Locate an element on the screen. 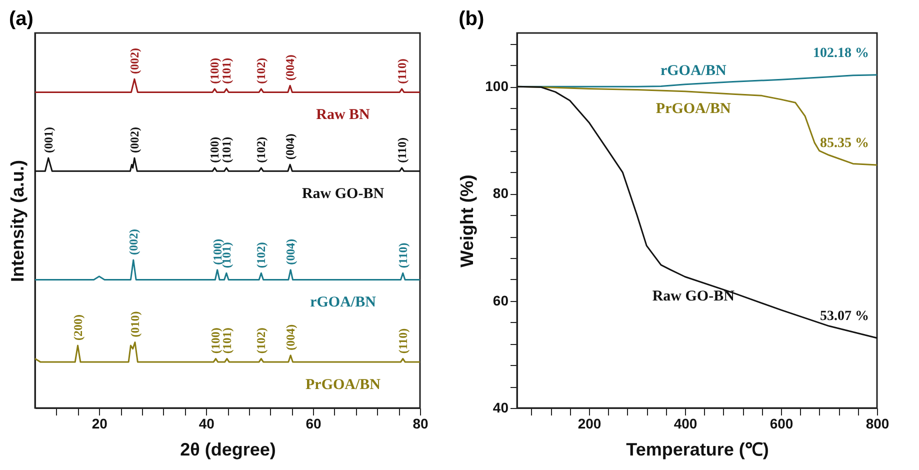 The height and width of the screenshot is (470, 919). x-tick-label: 600 is located at coordinates (782, 424).